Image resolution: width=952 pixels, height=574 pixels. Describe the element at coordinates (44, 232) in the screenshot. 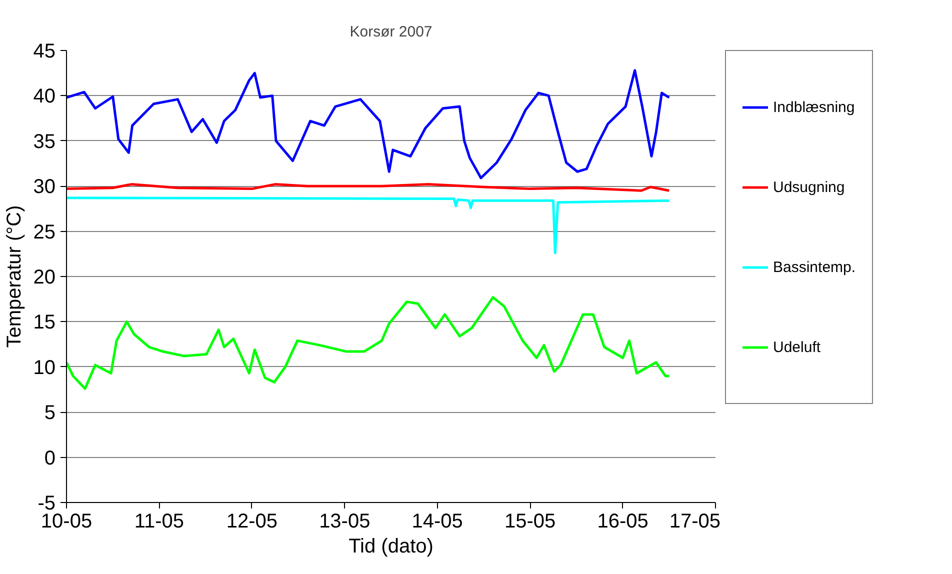

I see `y-tick-label: 25` at that location.